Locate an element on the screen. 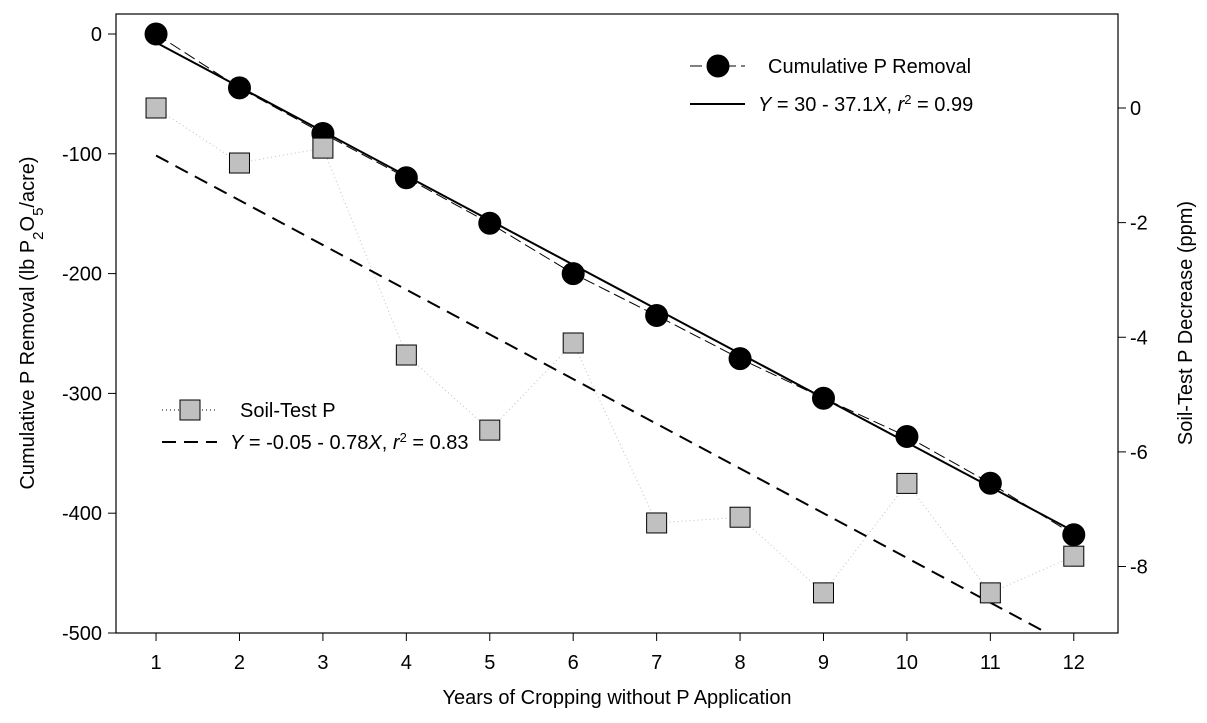 This screenshot has width=1207, height=723. y-axis-label: Cumulative P Removal (lb P2O5/acre) is located at coordinates (32, 322).